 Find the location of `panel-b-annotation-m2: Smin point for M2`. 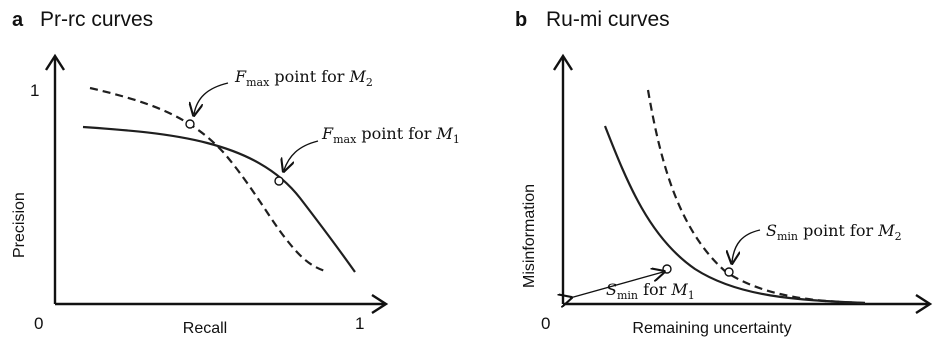

panel-b-annotation-m2: Smin point for M2 is located at coordinates (834, 232).